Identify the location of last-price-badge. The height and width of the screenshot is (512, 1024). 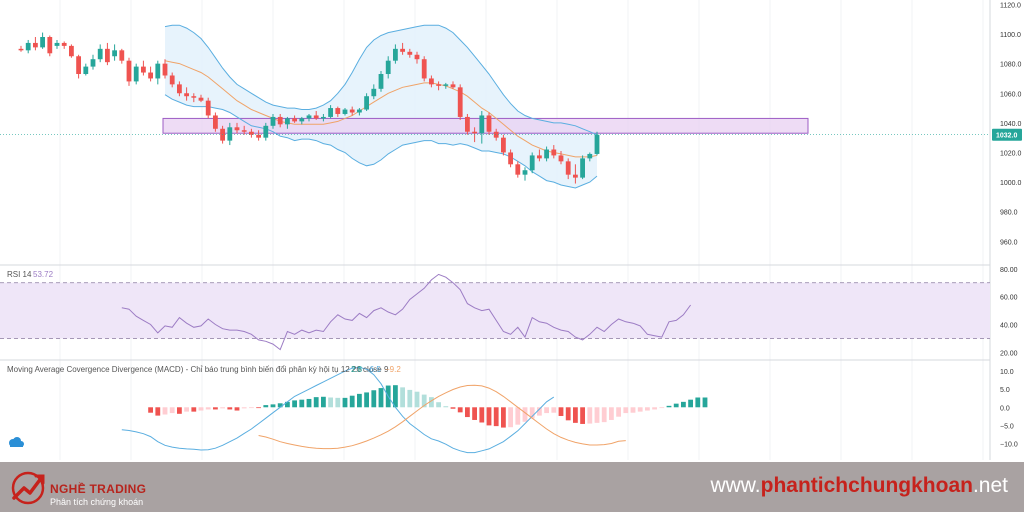
(1007, 134).